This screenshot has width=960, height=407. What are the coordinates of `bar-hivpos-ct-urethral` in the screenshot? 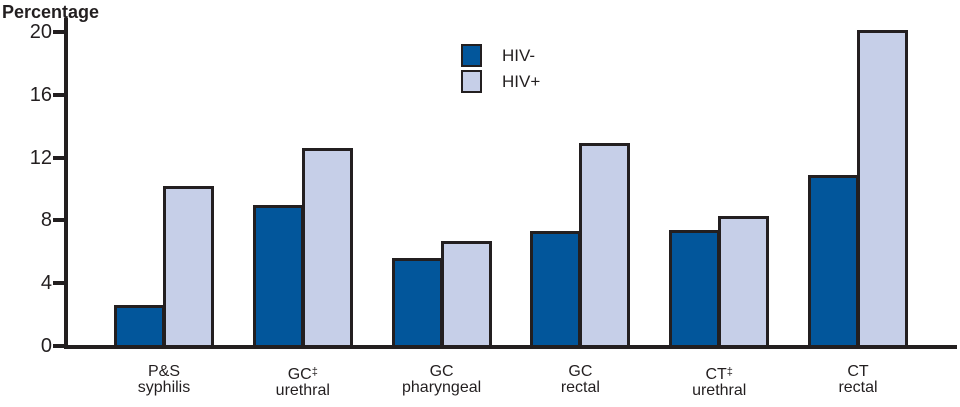 It's located at (744, 282).